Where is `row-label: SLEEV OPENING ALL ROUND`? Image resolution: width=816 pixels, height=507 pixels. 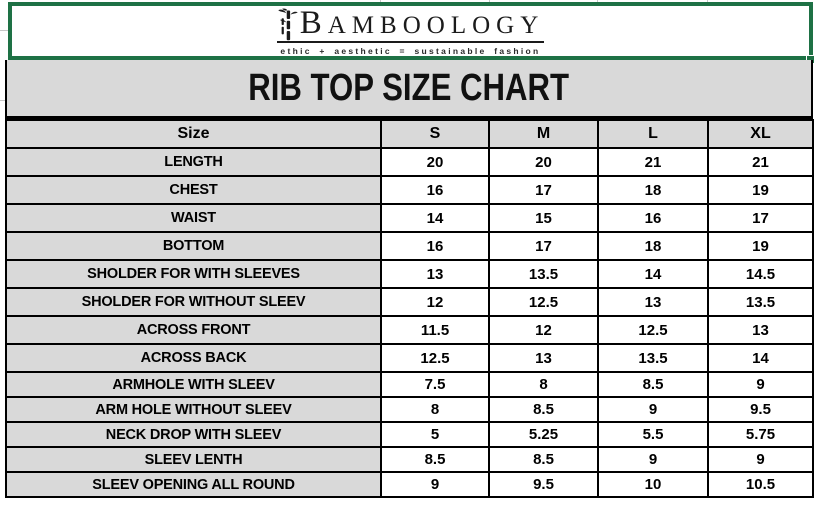 row-label: SLEEV OPENING ALL ROUND is located at coordinates (193, 484).